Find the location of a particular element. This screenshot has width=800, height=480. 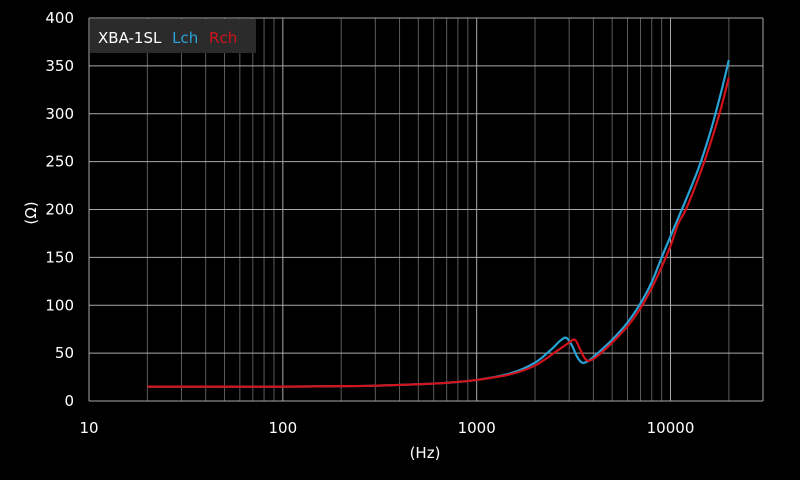

x-tick-label: 100 is located at coordinates (283, 428).